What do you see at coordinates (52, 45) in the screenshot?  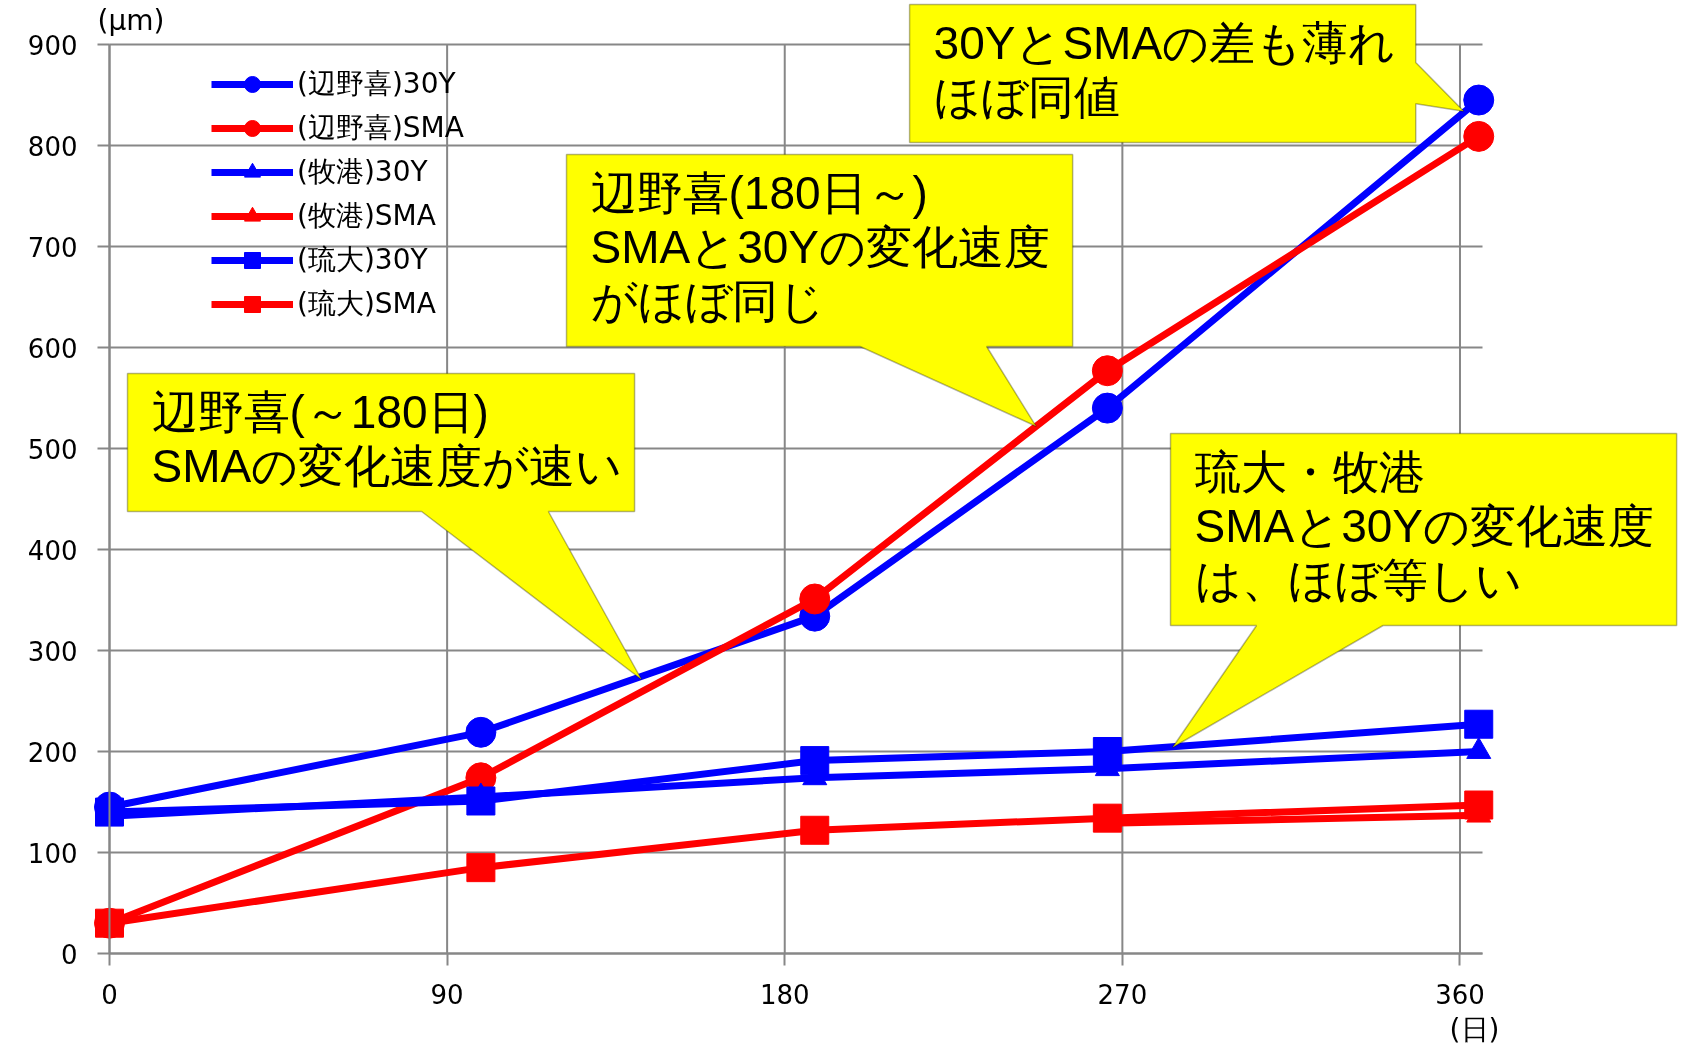 I see `y-tick-label: 900` at bounding box center [52, 45].